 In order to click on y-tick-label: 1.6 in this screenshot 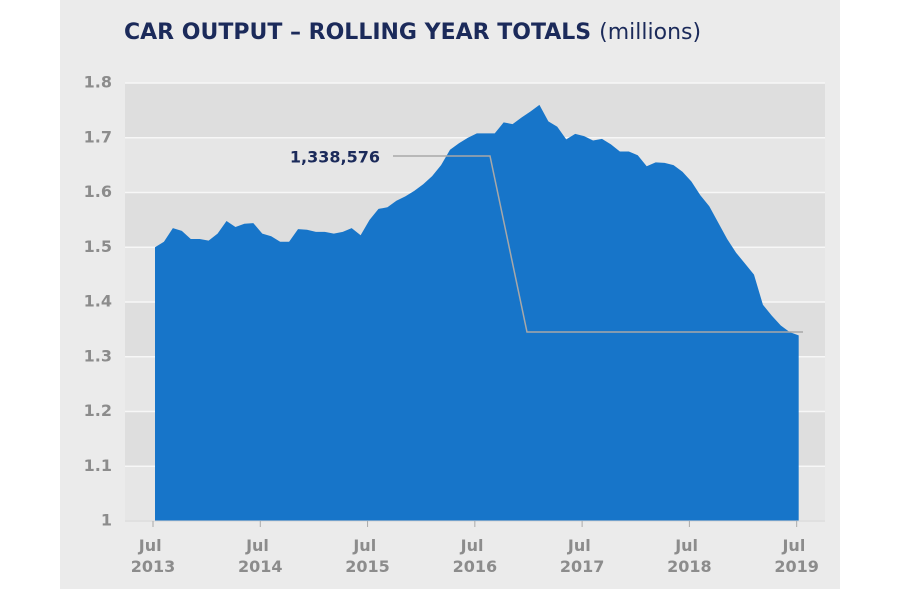, I will do `click(98, 191)`.